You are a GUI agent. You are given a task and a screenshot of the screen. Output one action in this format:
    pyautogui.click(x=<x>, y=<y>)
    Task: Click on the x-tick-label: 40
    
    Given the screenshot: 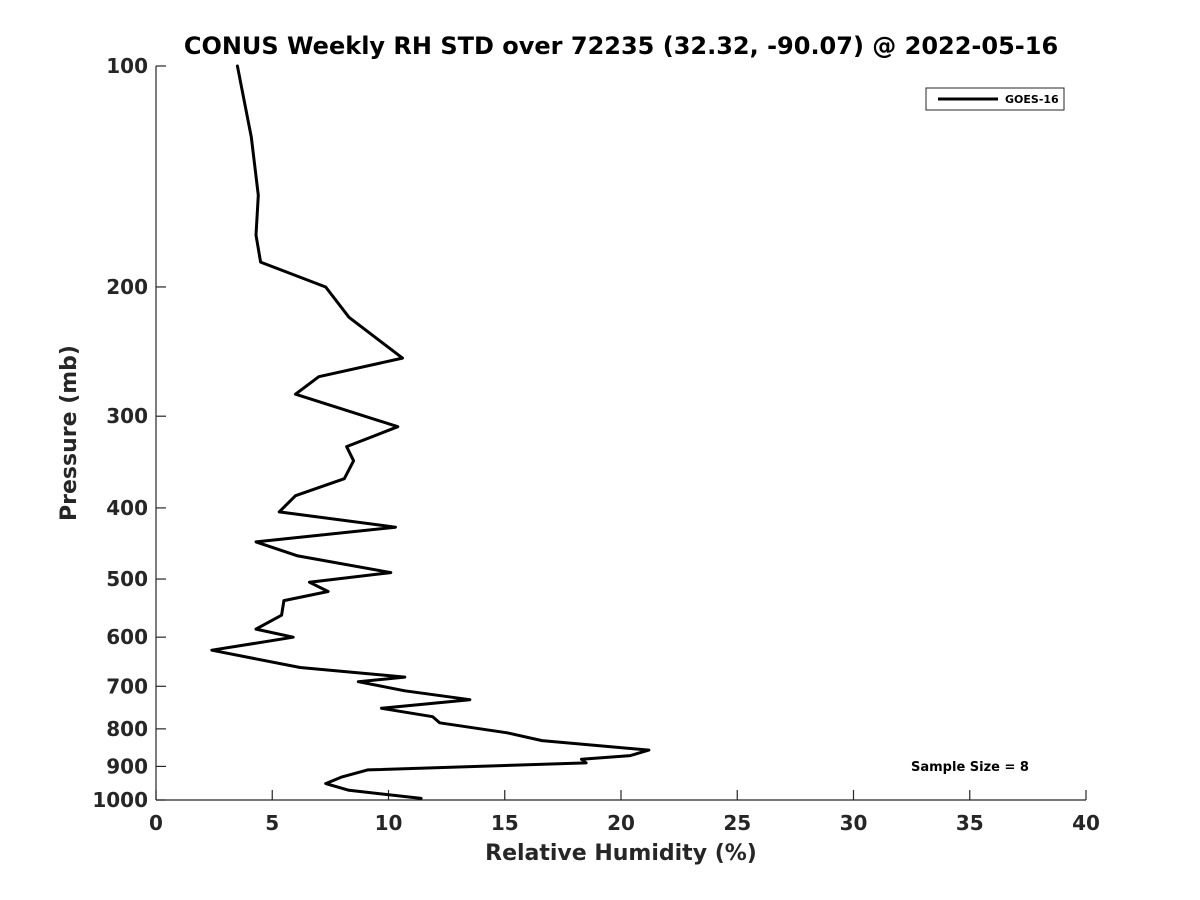 What is the action you would take?
    pyautogui.click(x=1086, y=823)
    